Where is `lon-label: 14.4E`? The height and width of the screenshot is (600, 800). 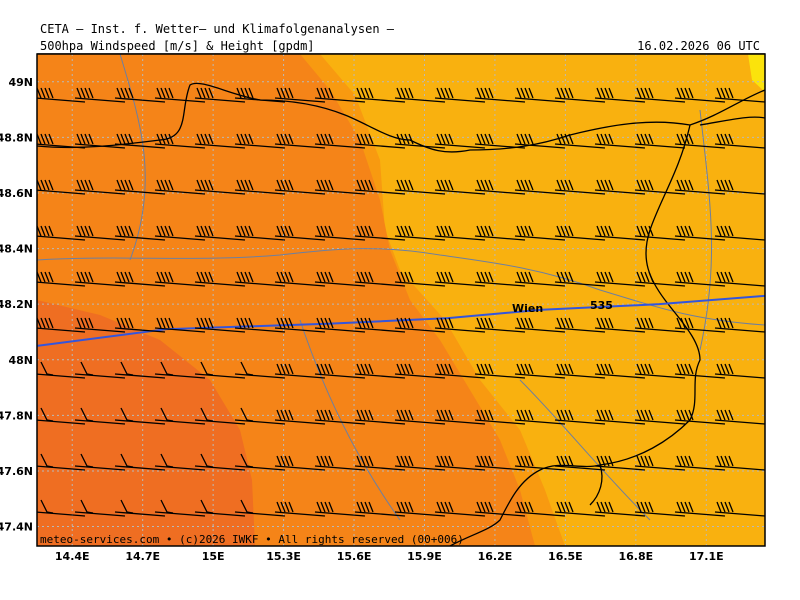 lon-label: 14.4E is located at coordinates (72, 556).